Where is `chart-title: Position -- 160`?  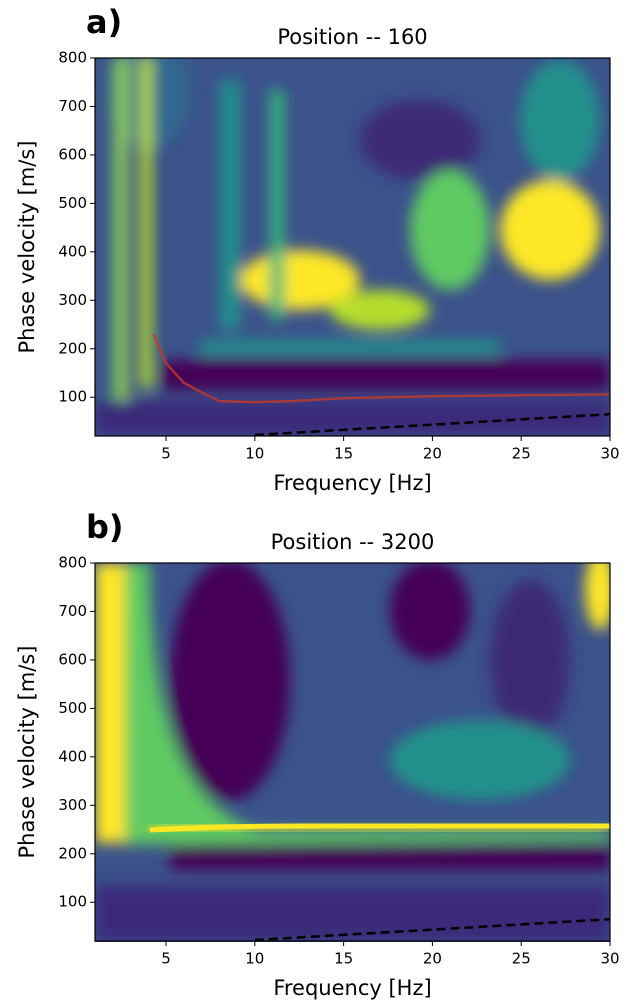 chart-title: Position -- 160 is located at coordinates (352, 37).